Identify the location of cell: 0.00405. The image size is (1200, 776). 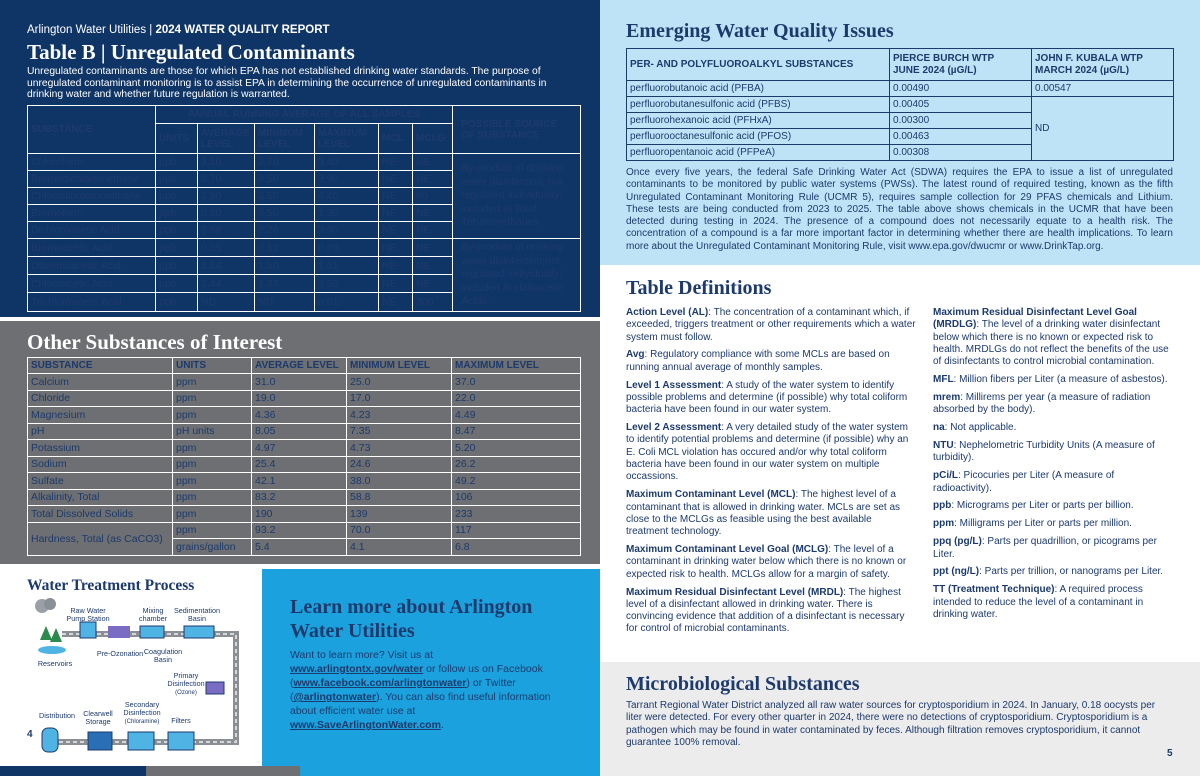
(960, 104).